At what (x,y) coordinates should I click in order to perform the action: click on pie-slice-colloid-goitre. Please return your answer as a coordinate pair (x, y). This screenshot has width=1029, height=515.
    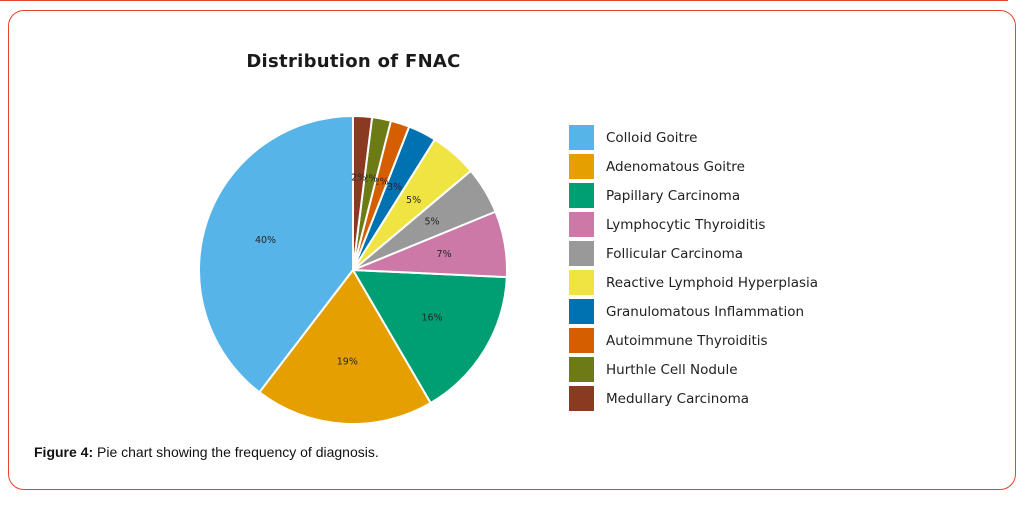
    Looking at the image, I should click on (275, 254).